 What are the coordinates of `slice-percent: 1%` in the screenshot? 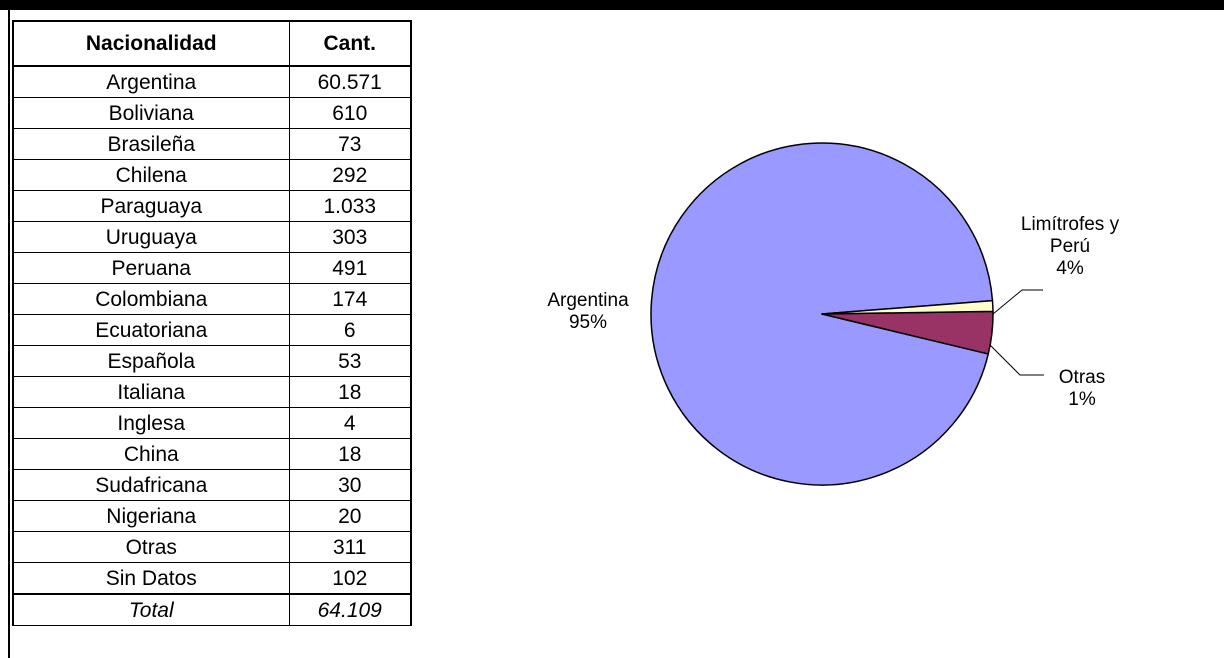 It's located at (1082, 399).